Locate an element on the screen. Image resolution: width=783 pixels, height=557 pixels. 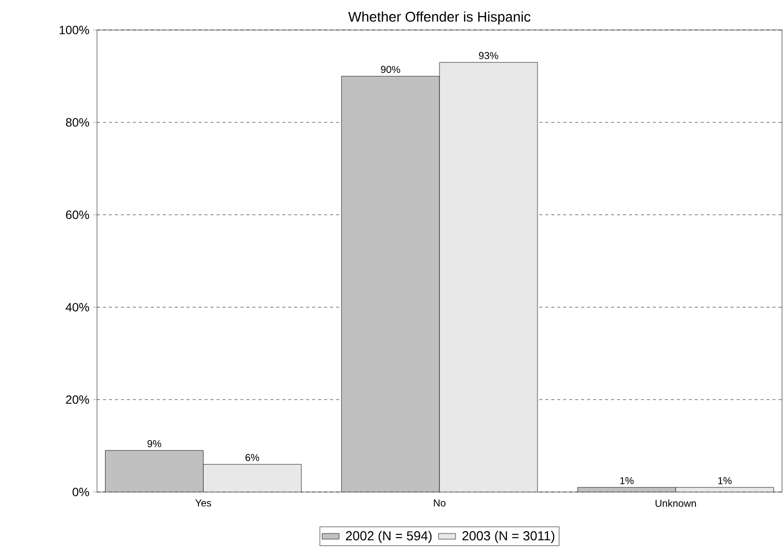
chart-title: Whether Offender is Hispanic is located at coordinates (439, 17).